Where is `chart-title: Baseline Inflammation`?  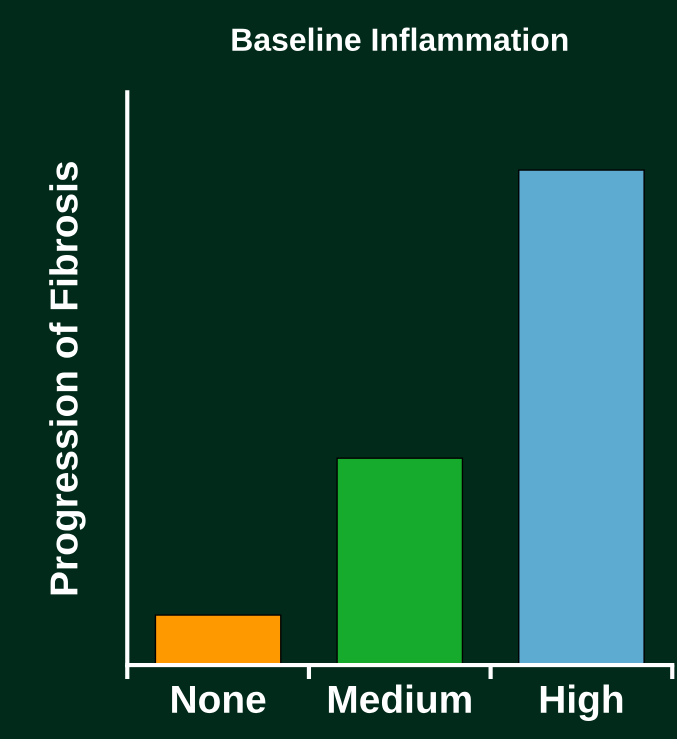
chart-title: Baseline Inflammation is located at coordinates (400, 40).